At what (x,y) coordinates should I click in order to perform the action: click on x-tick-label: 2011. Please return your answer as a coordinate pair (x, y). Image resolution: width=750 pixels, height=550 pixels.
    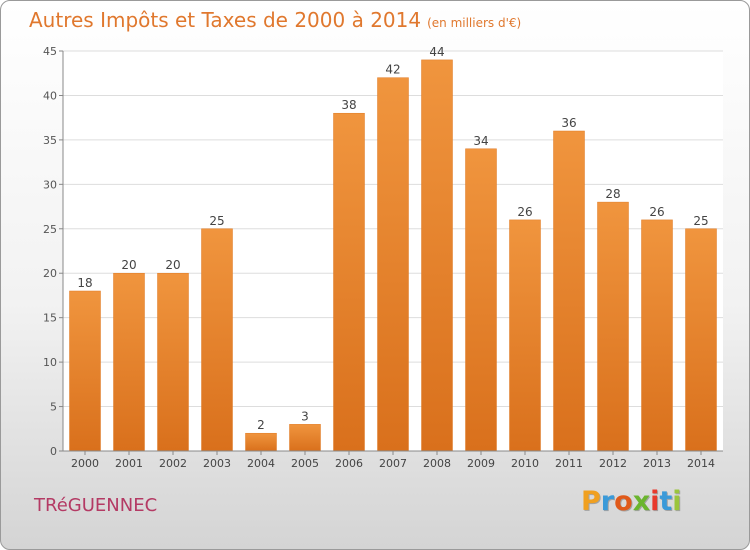
    Looking at the image, I should click on (569, 463).